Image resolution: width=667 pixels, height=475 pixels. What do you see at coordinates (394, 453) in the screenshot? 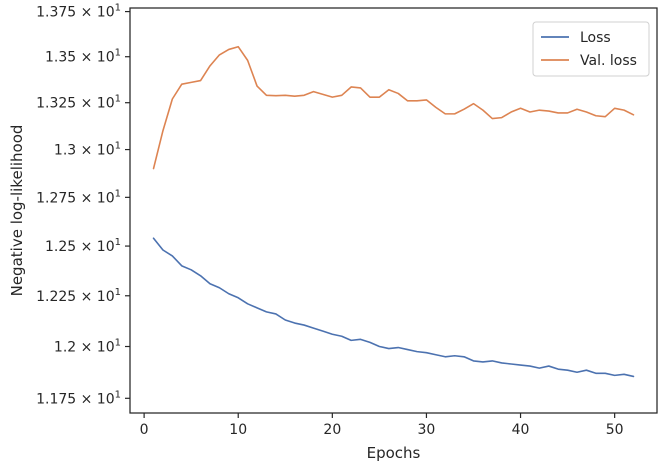
I see `x-axis-label: Epochs` at bounding box center [394, 453].